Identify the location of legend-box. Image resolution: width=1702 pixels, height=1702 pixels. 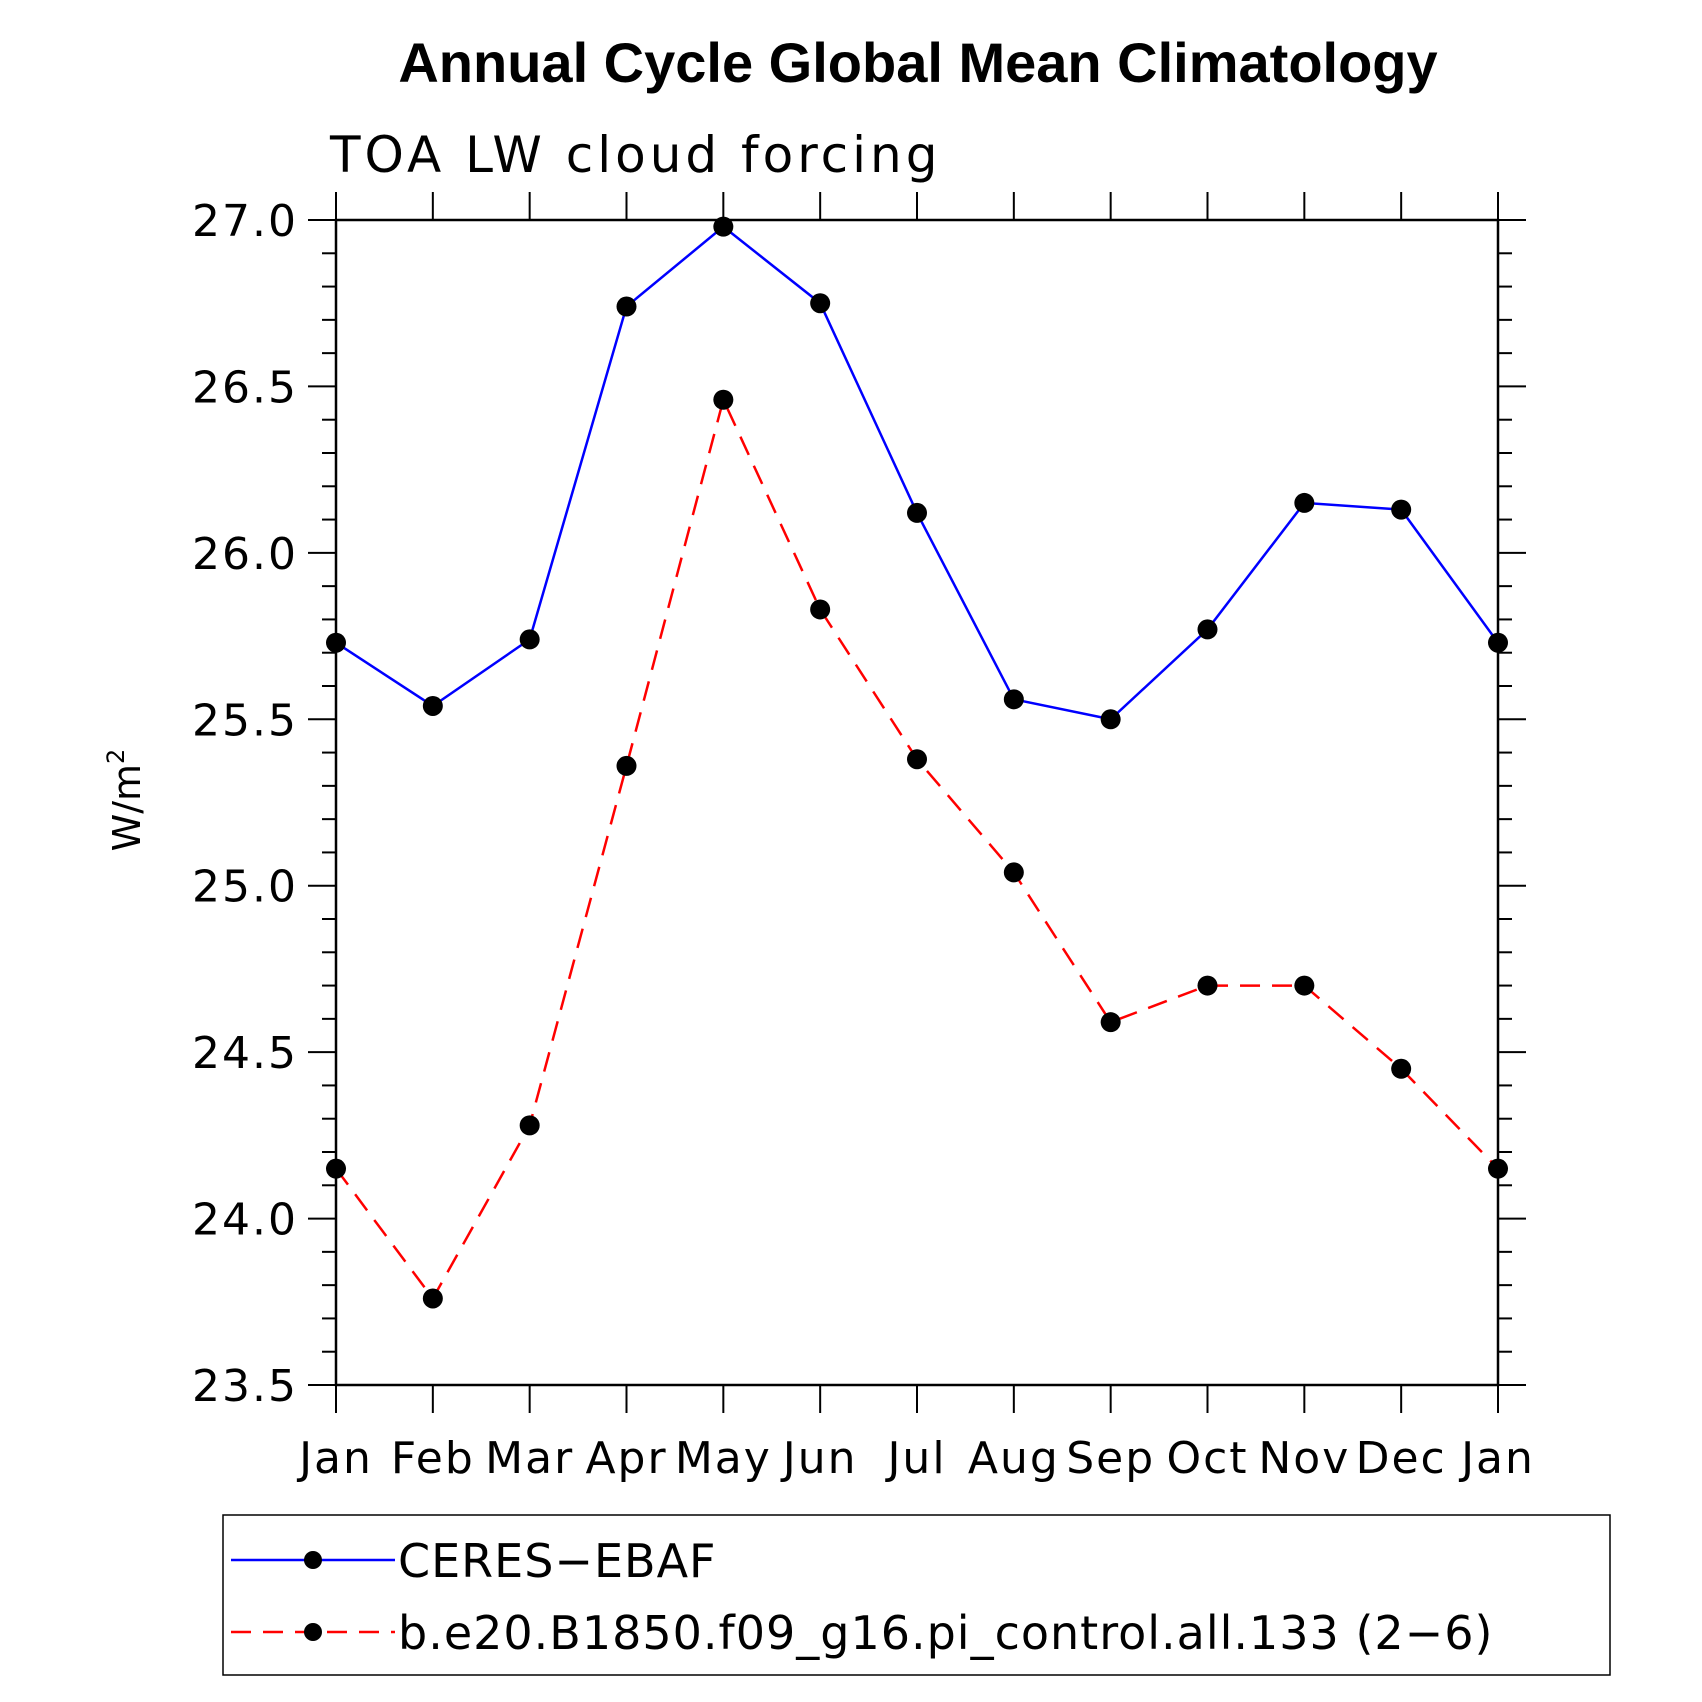
(916, 1595).